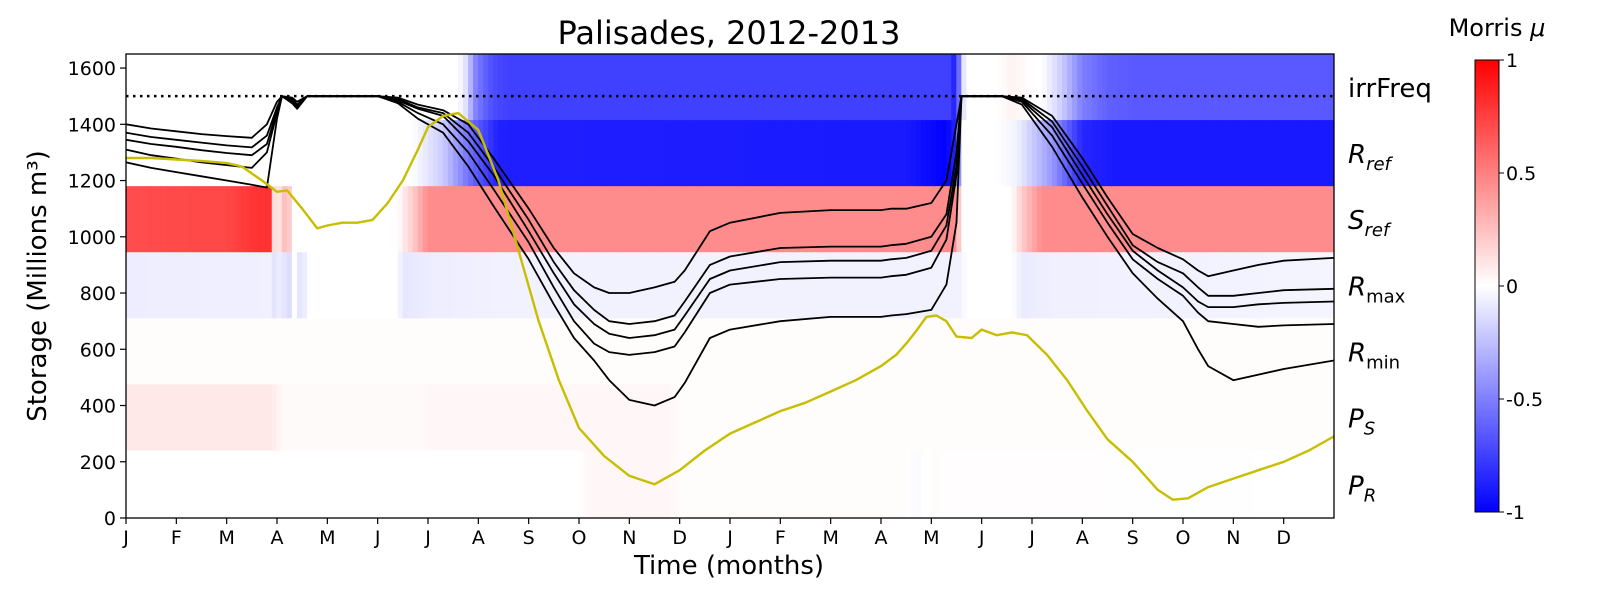 The width and height of the screenshot is (1600, 600). Describe the element at coordinates (1521, 287) in the screenshot. I see `colorbar-ticks: 1 0.5 0 -0.5 -1` at that location.